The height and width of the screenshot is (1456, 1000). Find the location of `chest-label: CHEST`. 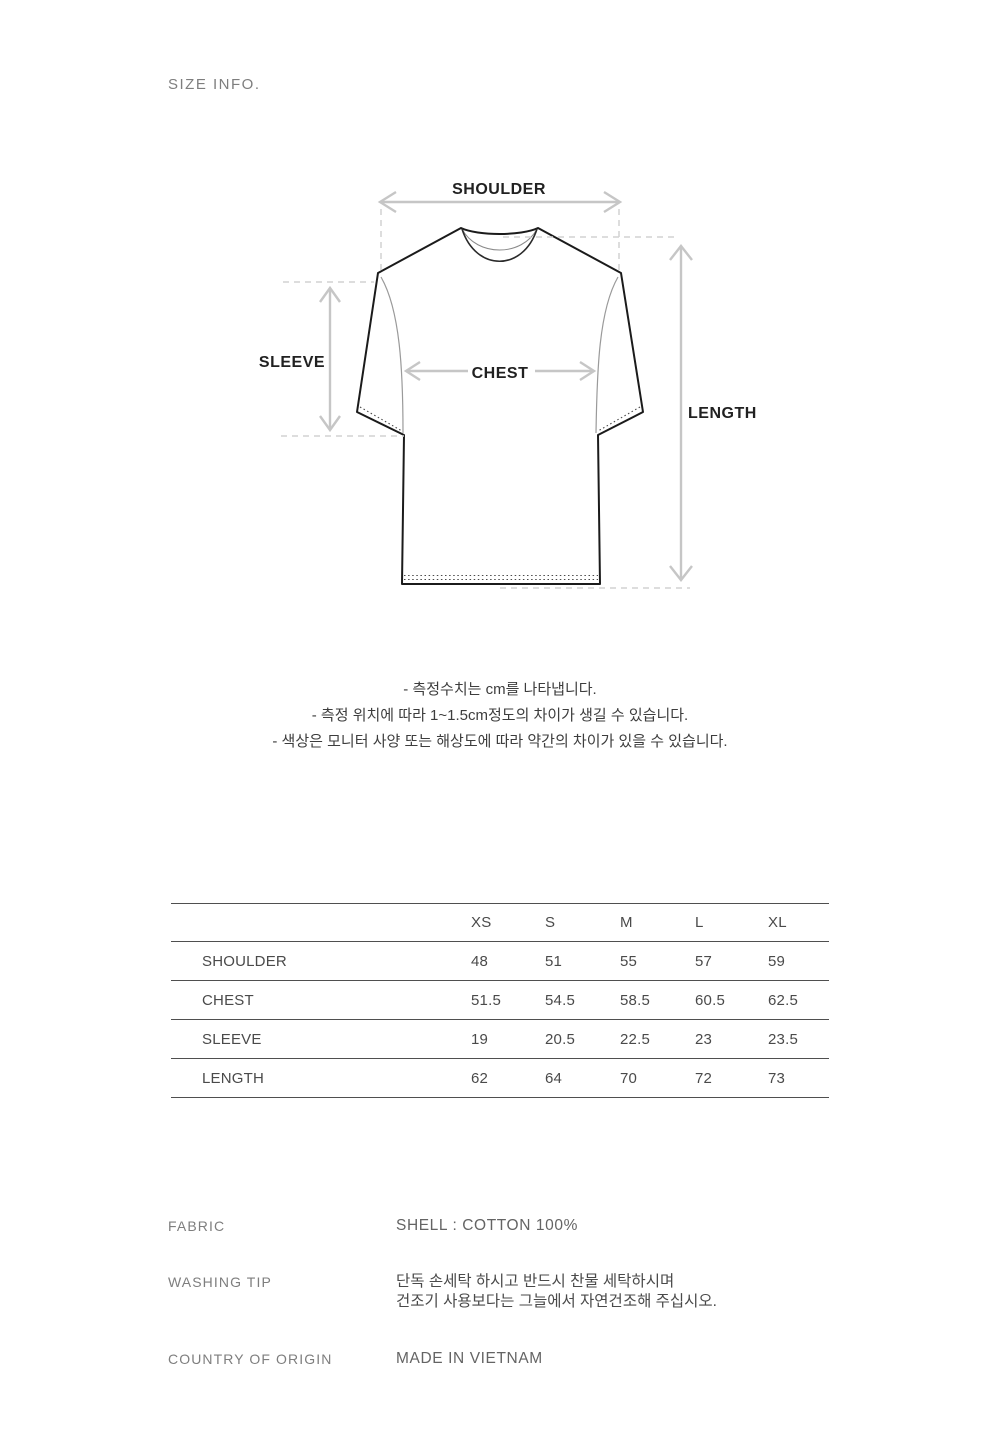

chest-label: CHEST is located at coordinates (500, 373).